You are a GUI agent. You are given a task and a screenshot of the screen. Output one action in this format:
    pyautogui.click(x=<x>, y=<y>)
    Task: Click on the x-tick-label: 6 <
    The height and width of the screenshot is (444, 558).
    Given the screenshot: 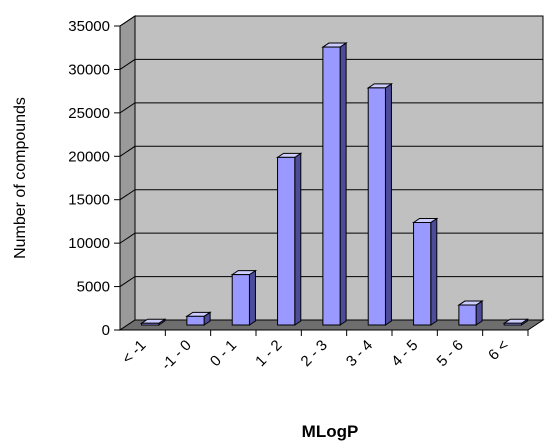 What is the action you would take?
    pyautogui.click(x=498, y=350)
    